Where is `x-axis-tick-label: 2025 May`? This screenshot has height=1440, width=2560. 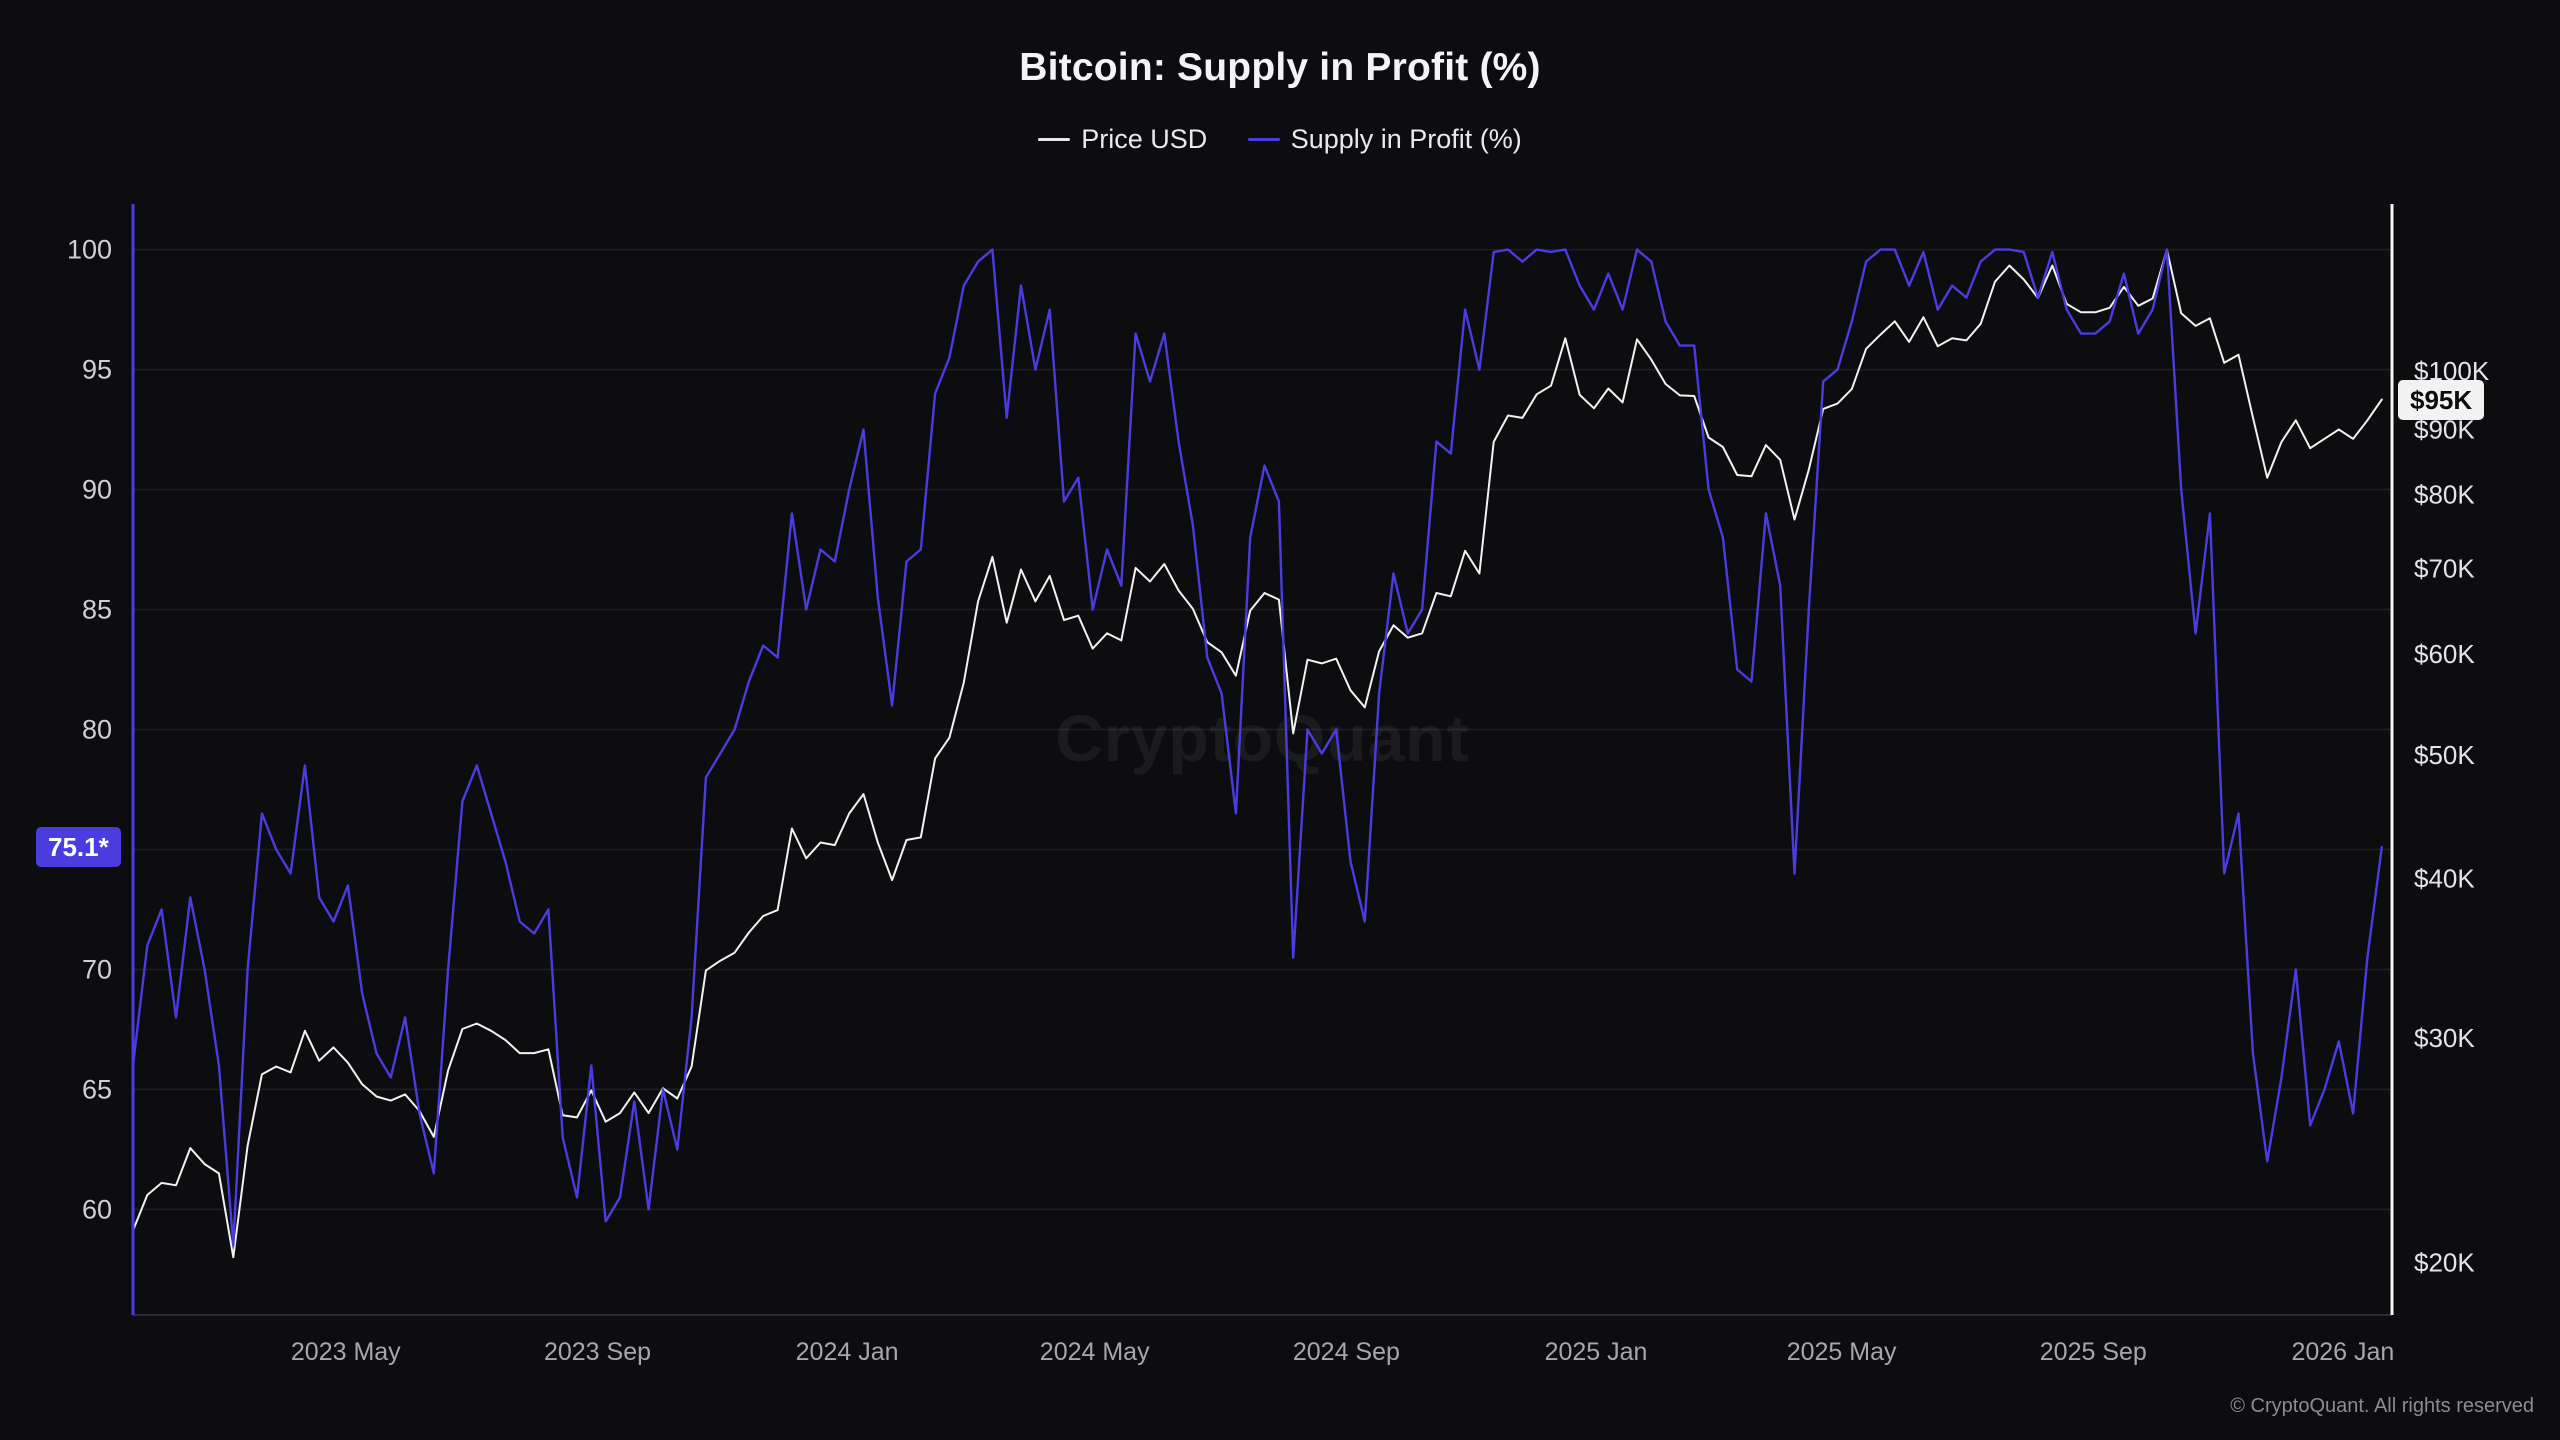
x-axis-tick-label: 2025 May is located at coordinates (1842, 1352).